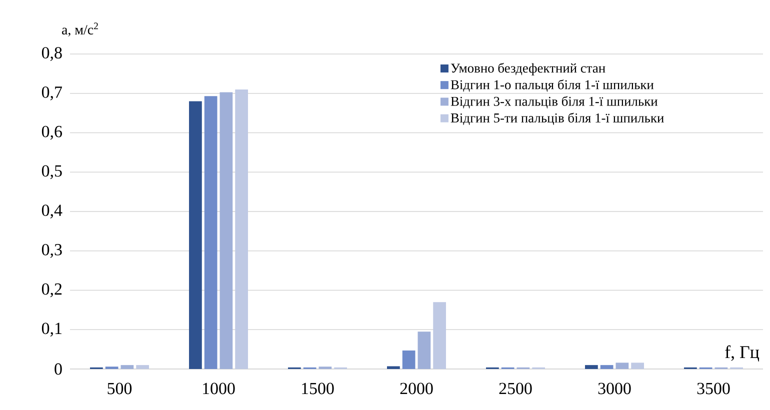 This screenshot has width=770, height=410. What do you see at coordinates (557, 118) in the screenshot?
I see `legend-label: Відгин 5-ти пальців біля 1-ї шпильки` at bounding box center [557, 118].